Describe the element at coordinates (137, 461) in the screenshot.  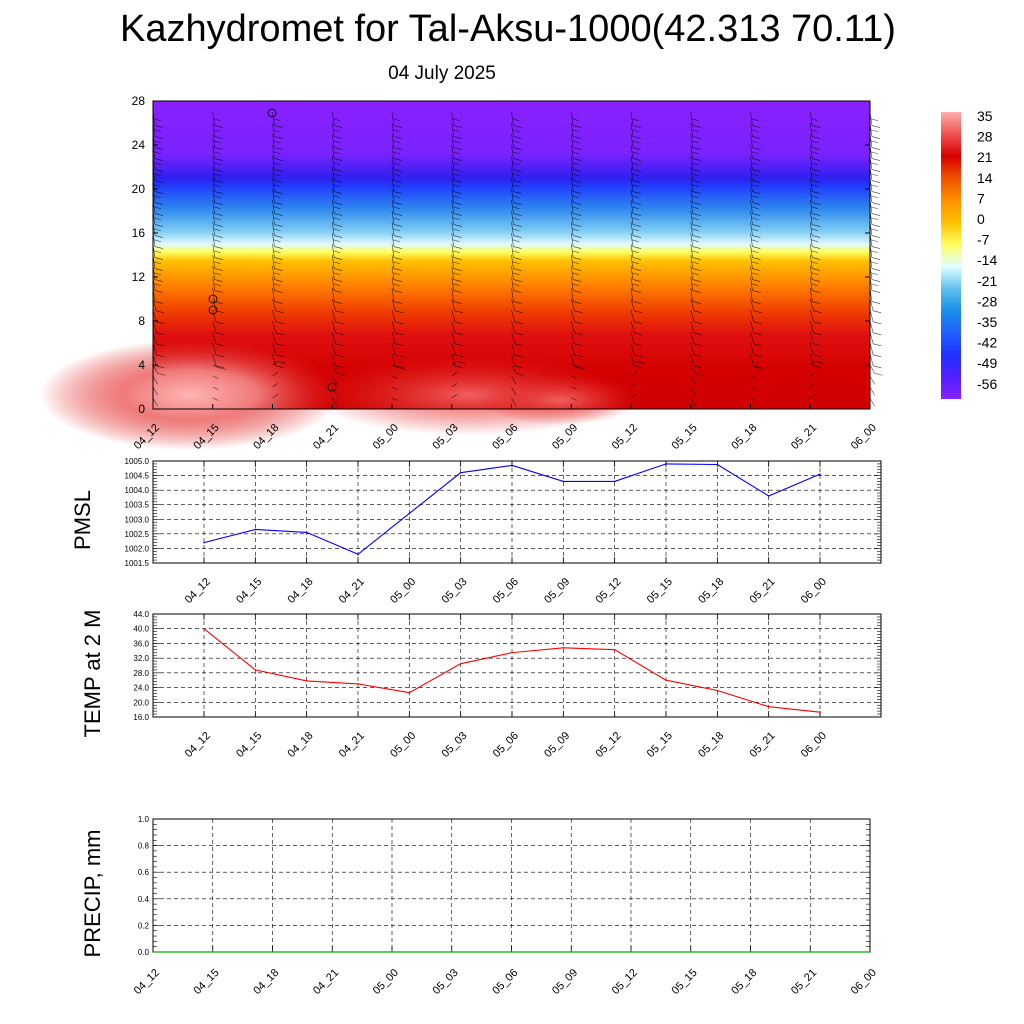
I see `y-tick-label: 1005.0` at that location.